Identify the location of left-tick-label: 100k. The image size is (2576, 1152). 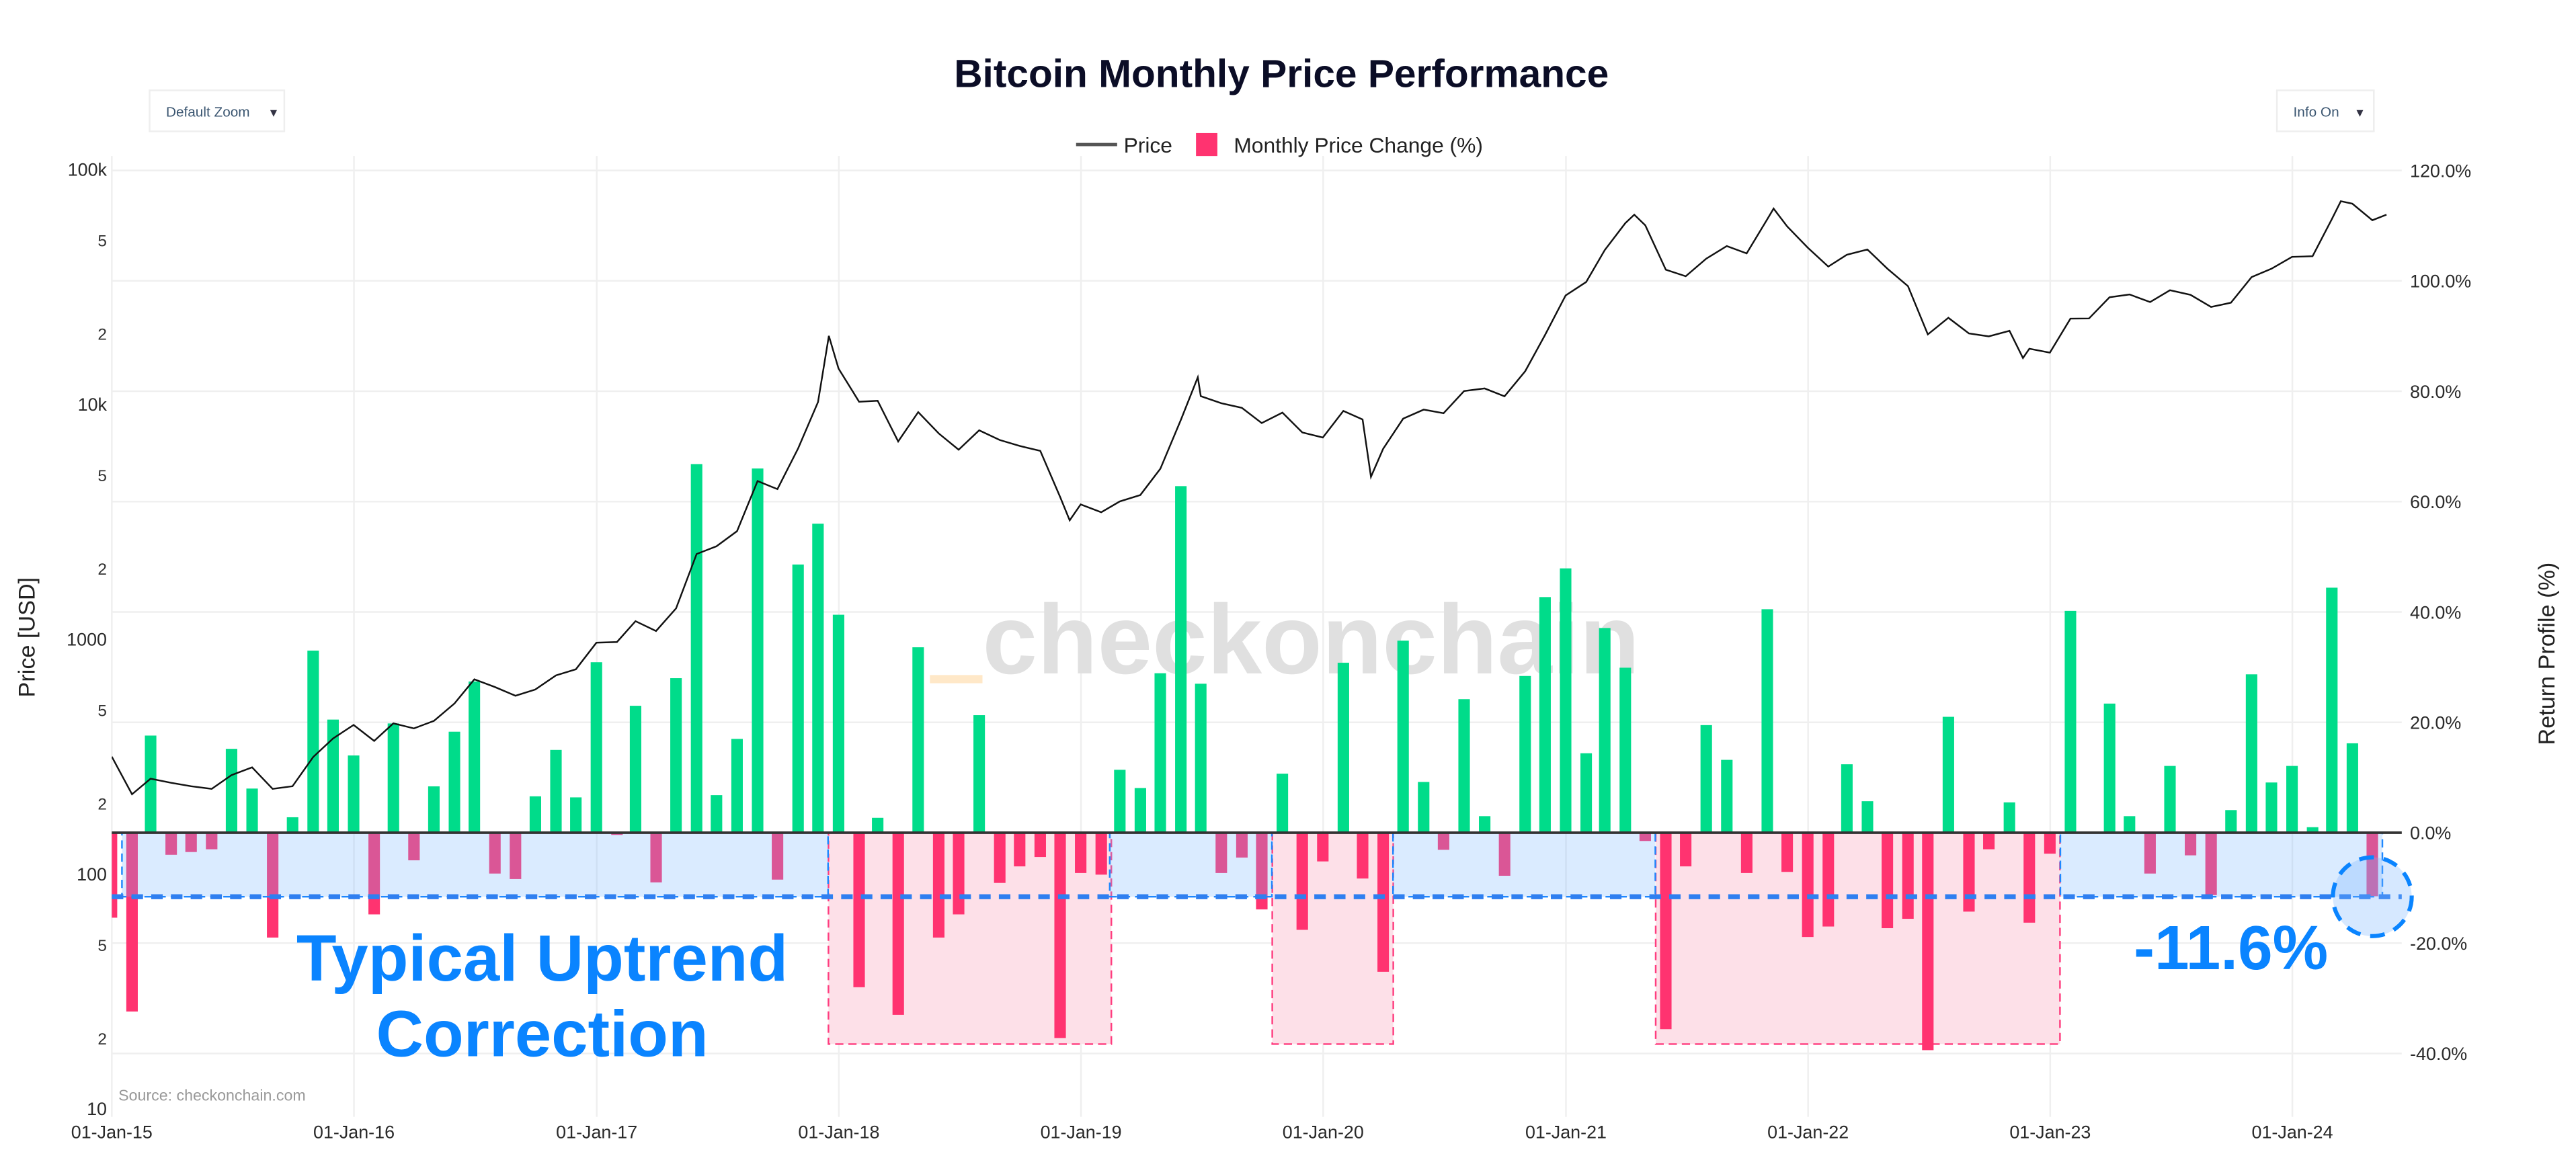
(88, 169).